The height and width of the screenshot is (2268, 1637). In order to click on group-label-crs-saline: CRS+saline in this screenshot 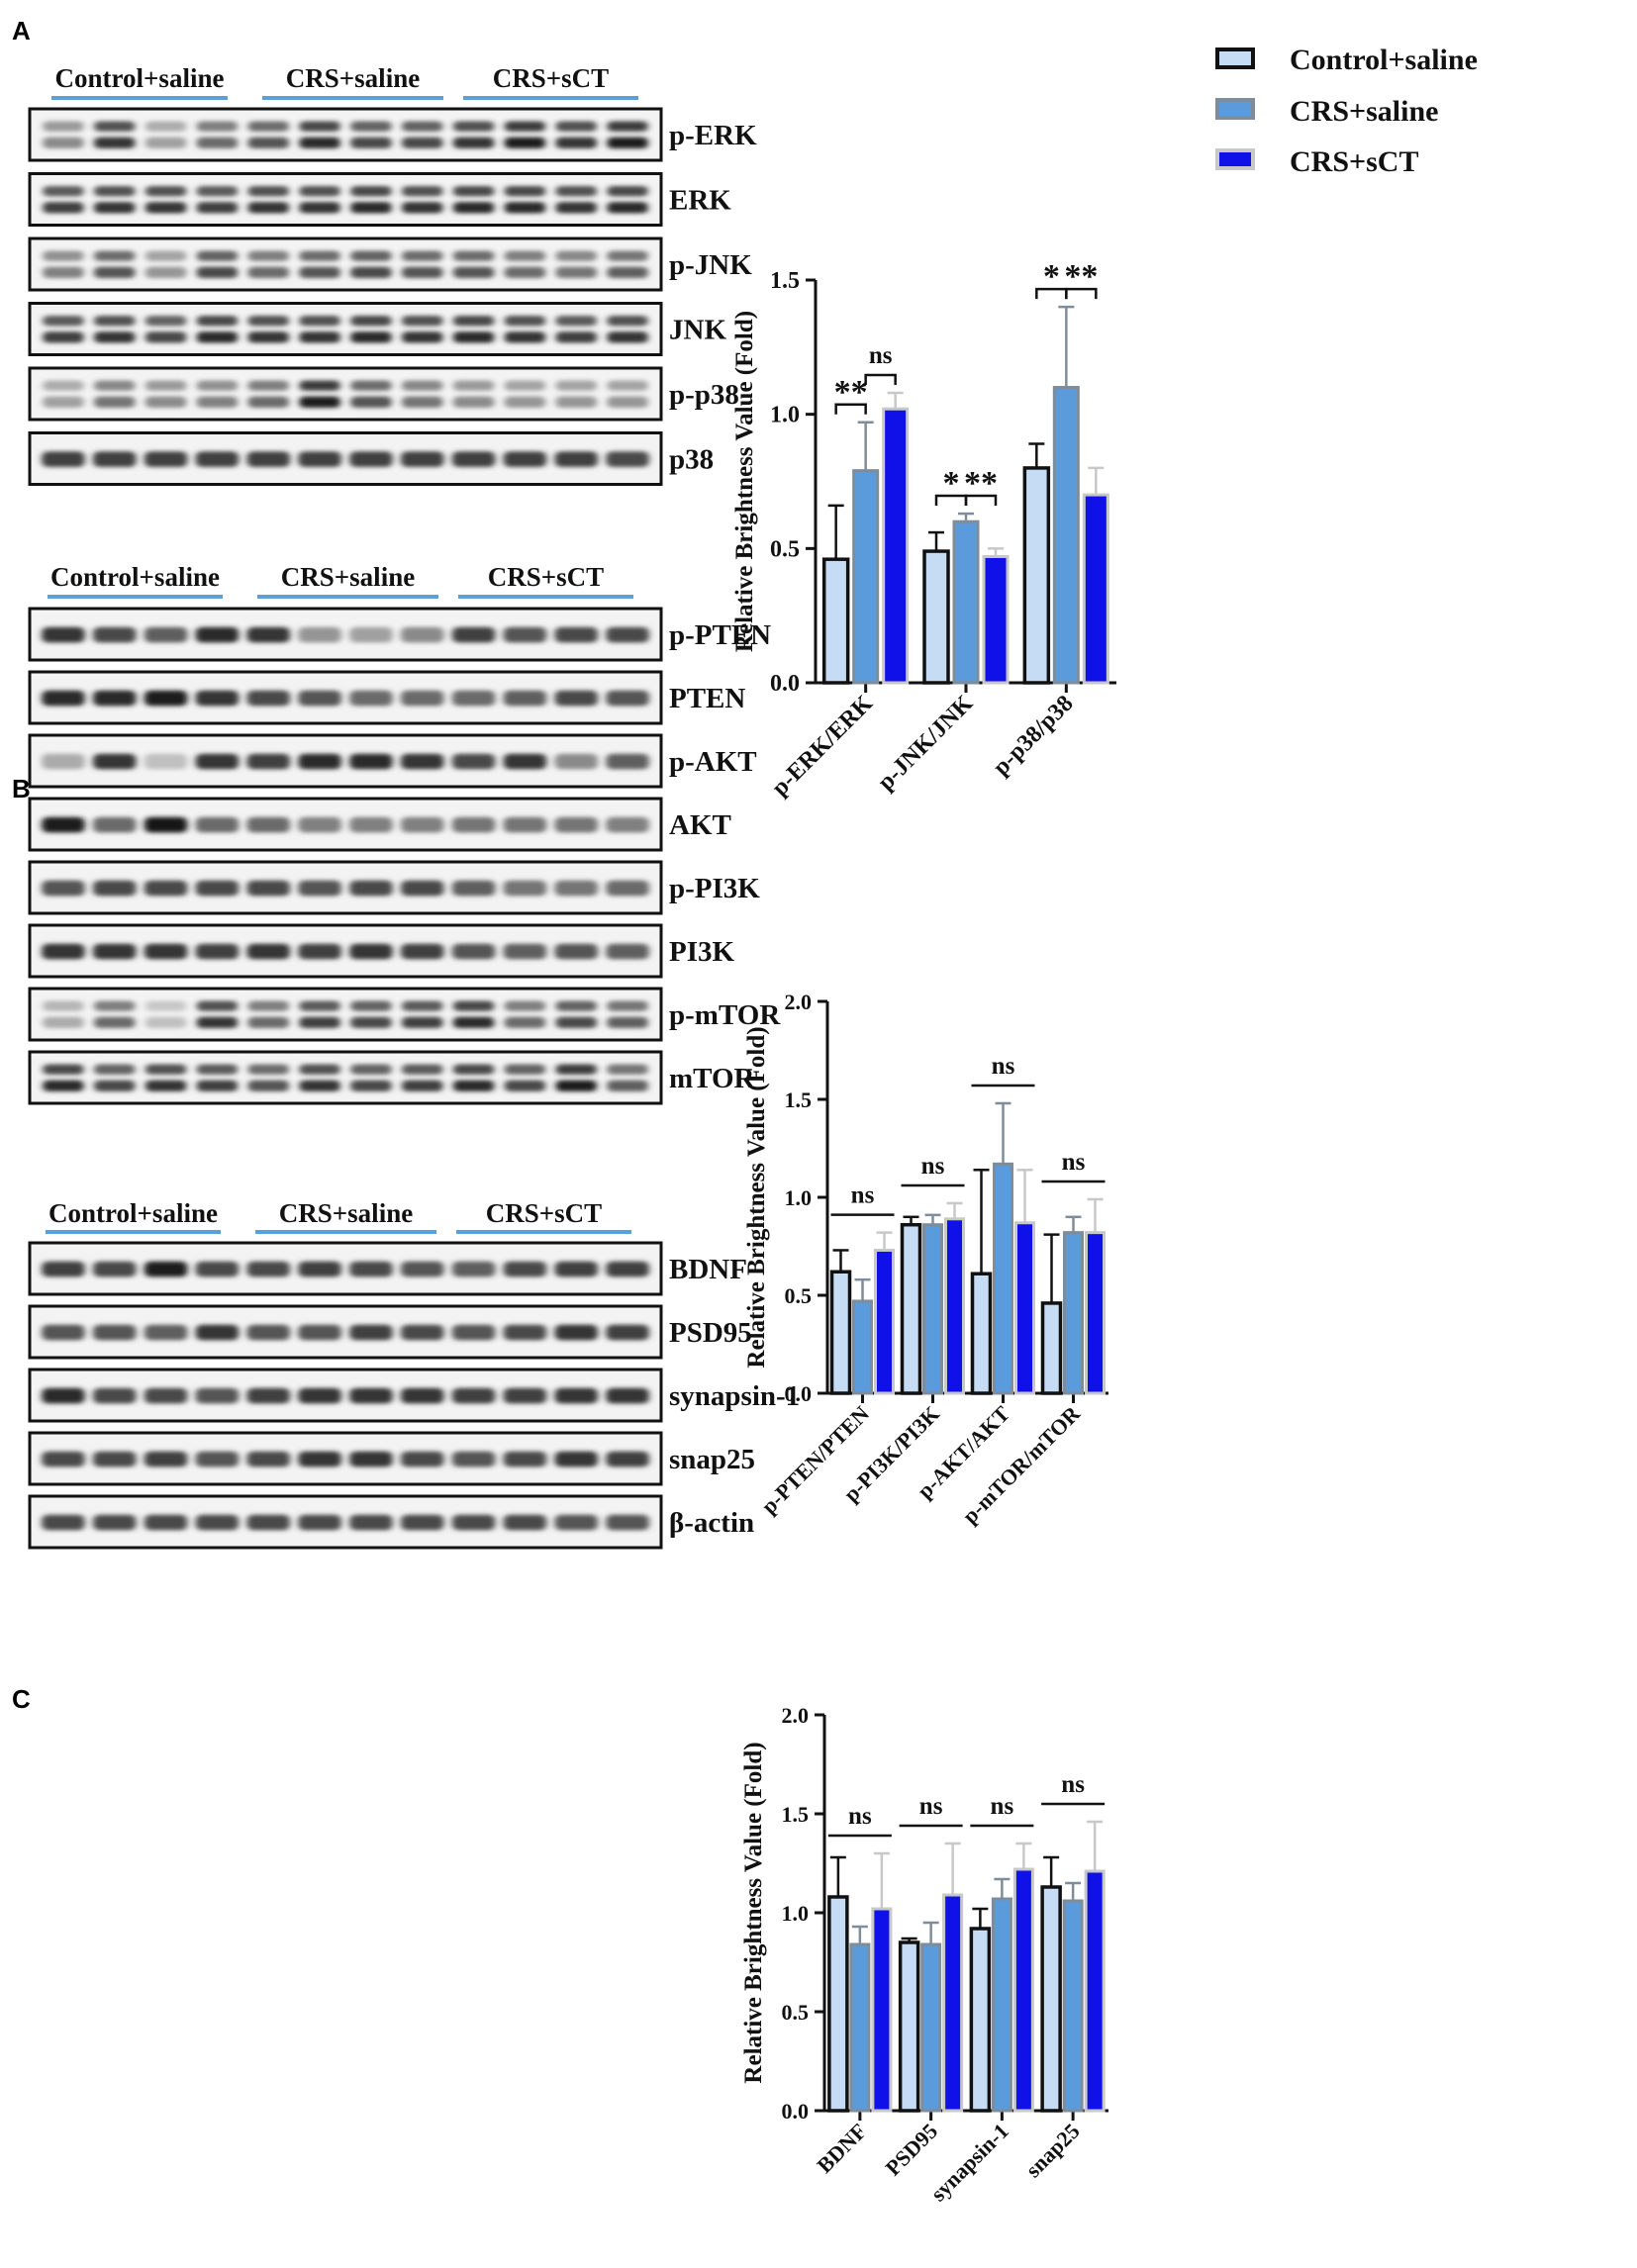, I will do `click(346, 1213)`.